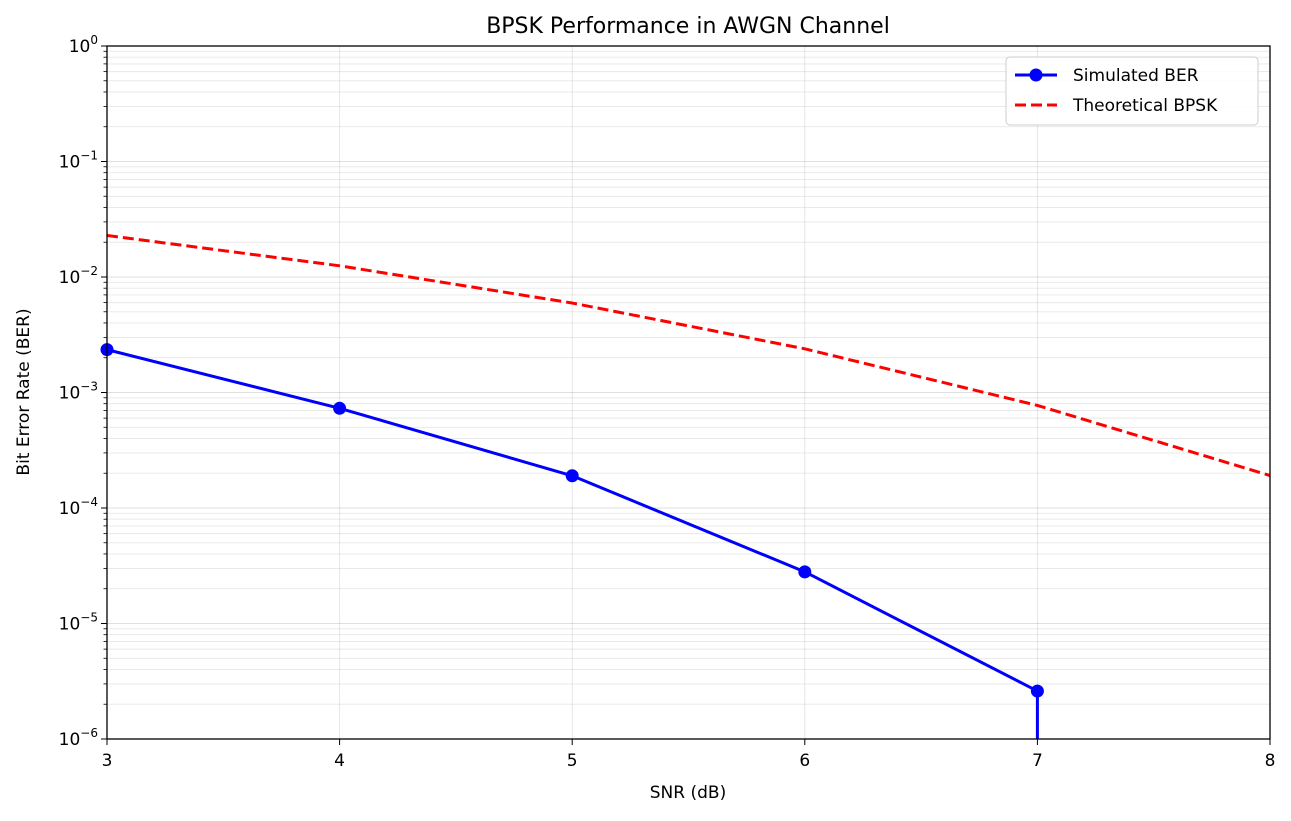 This screenshot has width=1291, height=821. What do you see at coordinates (94, 40) in the screenshot?
I see `y-tick-exponent: 0` at bounding box center [94, 40].